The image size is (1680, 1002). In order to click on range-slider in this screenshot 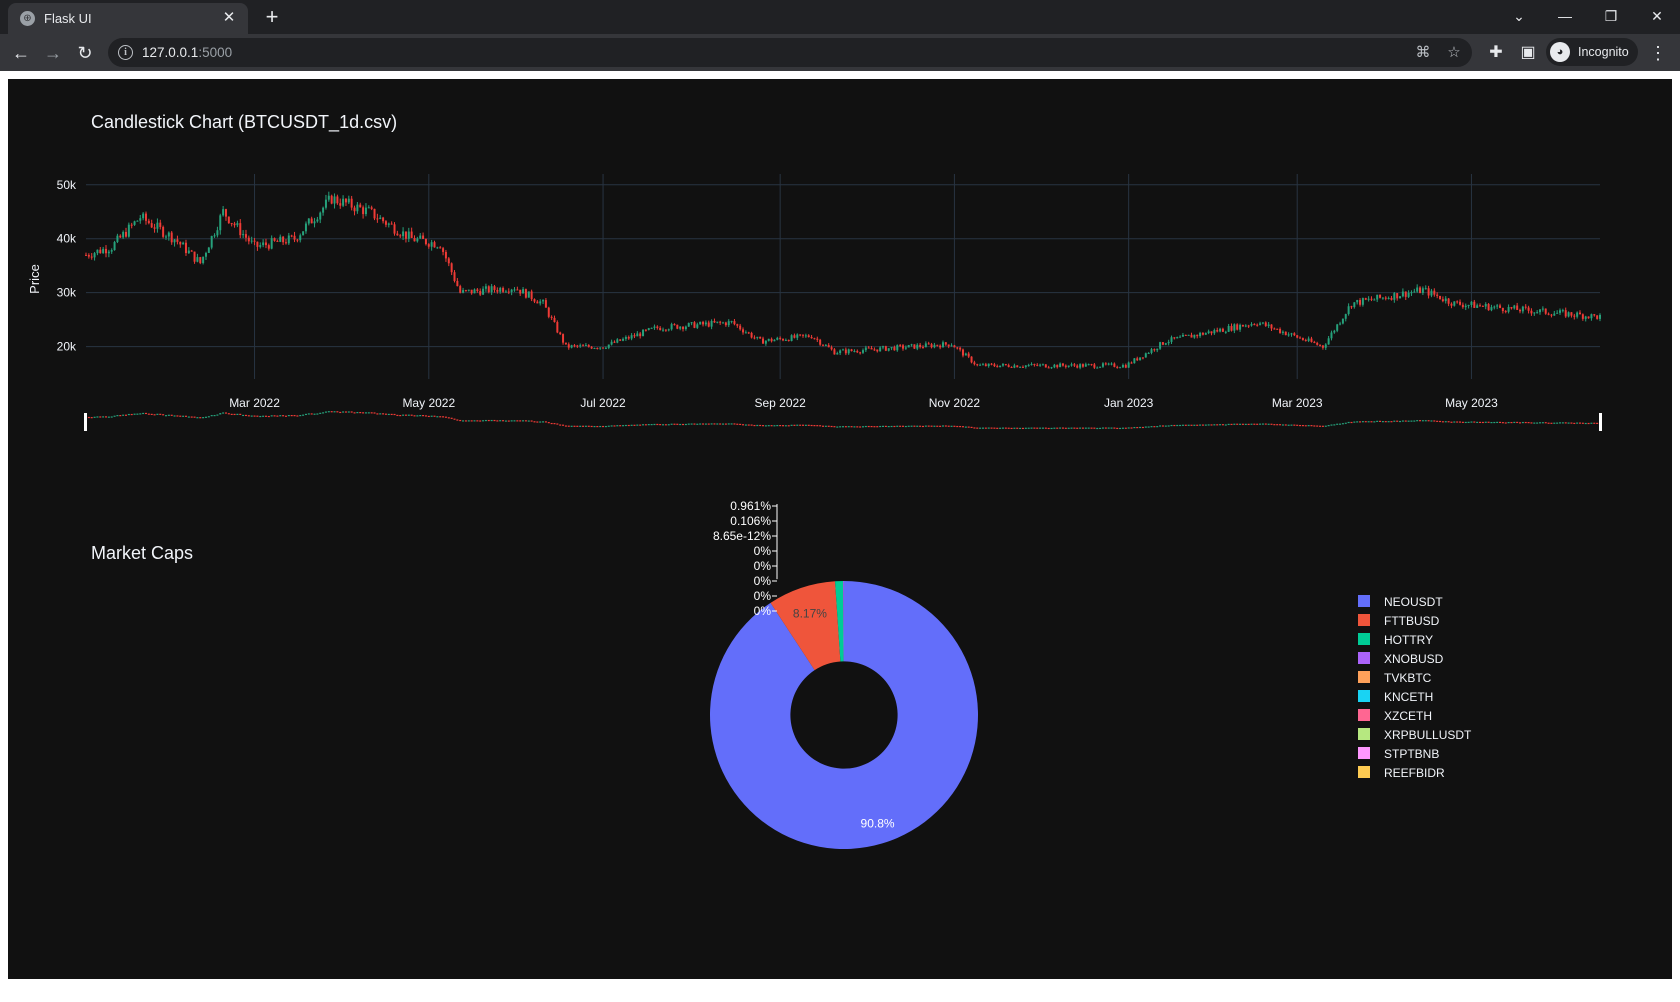, I will do `click(843, 421)`.